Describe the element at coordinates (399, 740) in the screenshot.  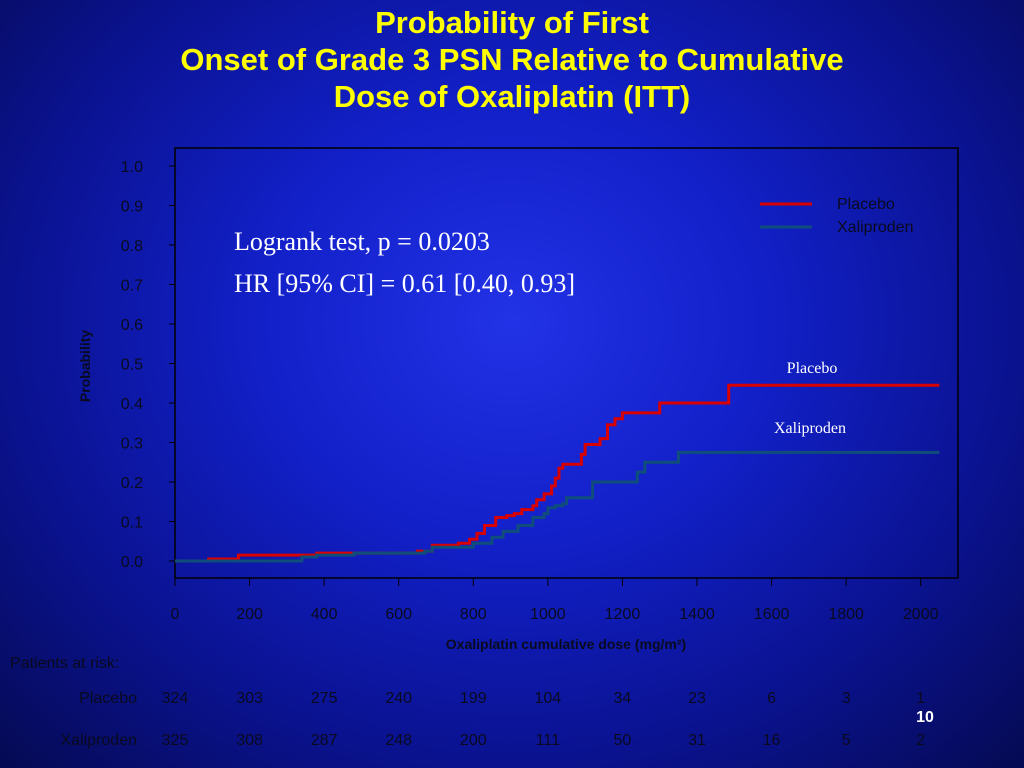
I see `risk-value: 248` at that location.